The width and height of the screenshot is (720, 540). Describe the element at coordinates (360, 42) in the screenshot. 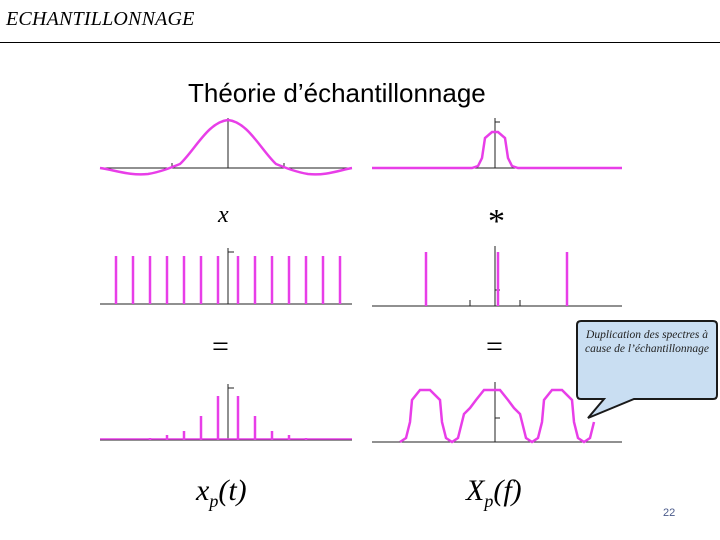

I see `header-divider` at that location.